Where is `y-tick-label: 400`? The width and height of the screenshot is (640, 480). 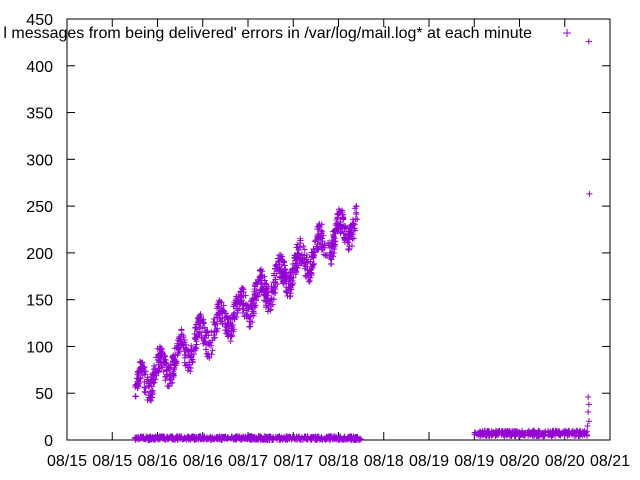 y-tick-label: 400 is located at coordinates (39, 67).